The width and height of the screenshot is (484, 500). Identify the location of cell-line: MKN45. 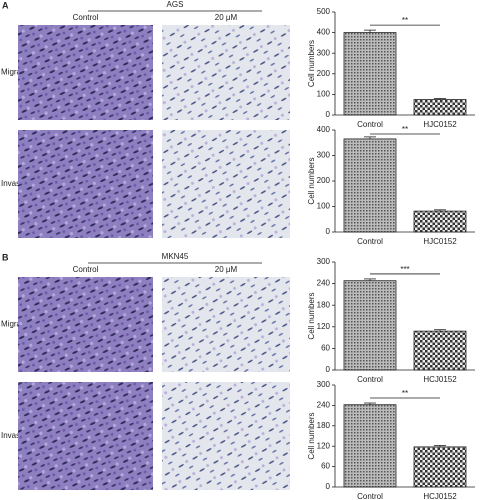
(175, 256).